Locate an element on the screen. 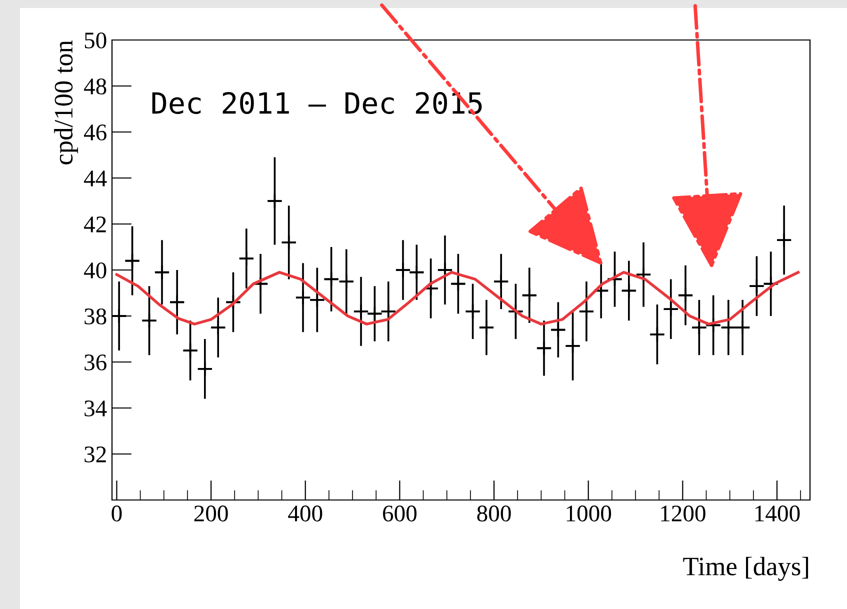 This screenshot has width=847, height=609. y-tick-label: 44 is located at coordinates (95, 178).